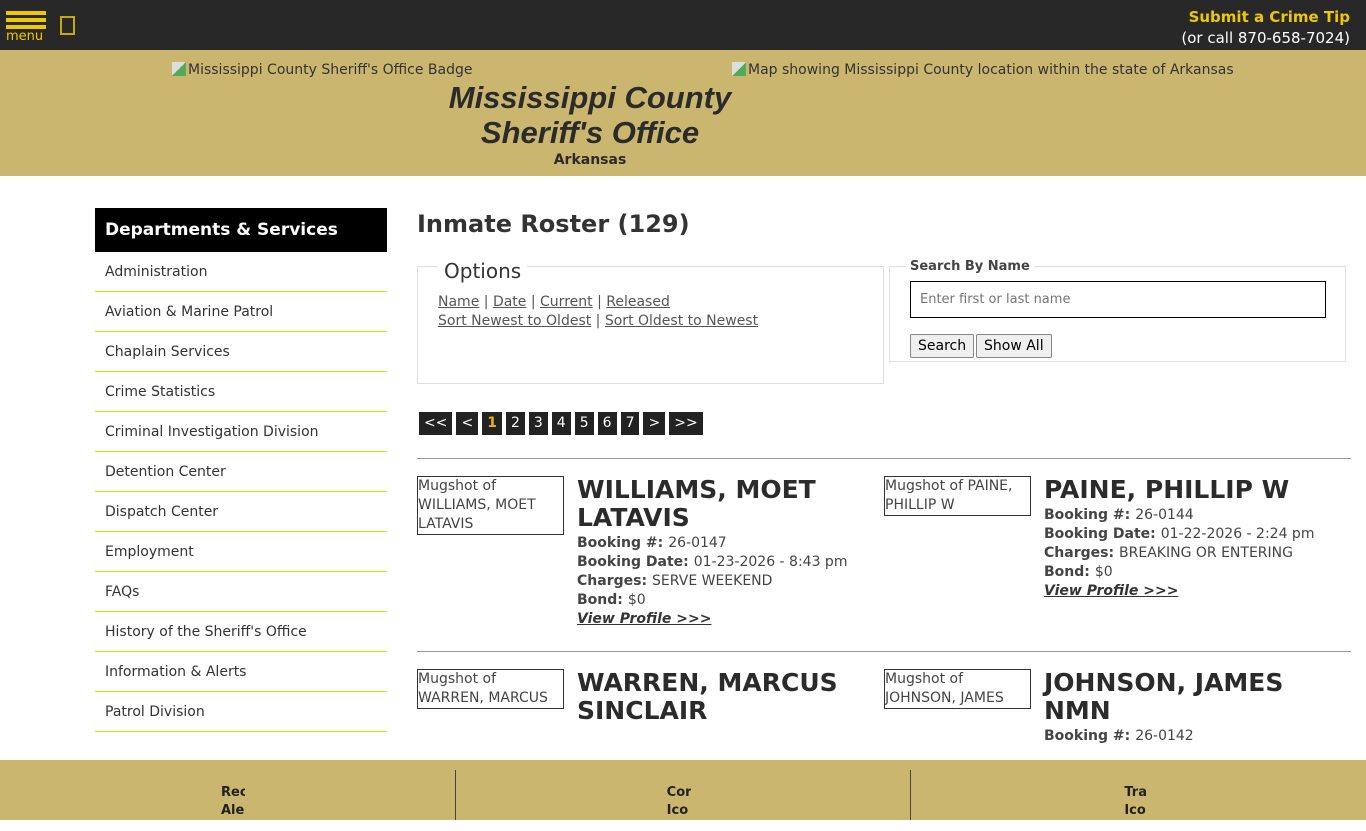 The height and width of the screenshot is (831, 1366). I want to click on footer-icon-label: Rec Aler, so click(233, 801).